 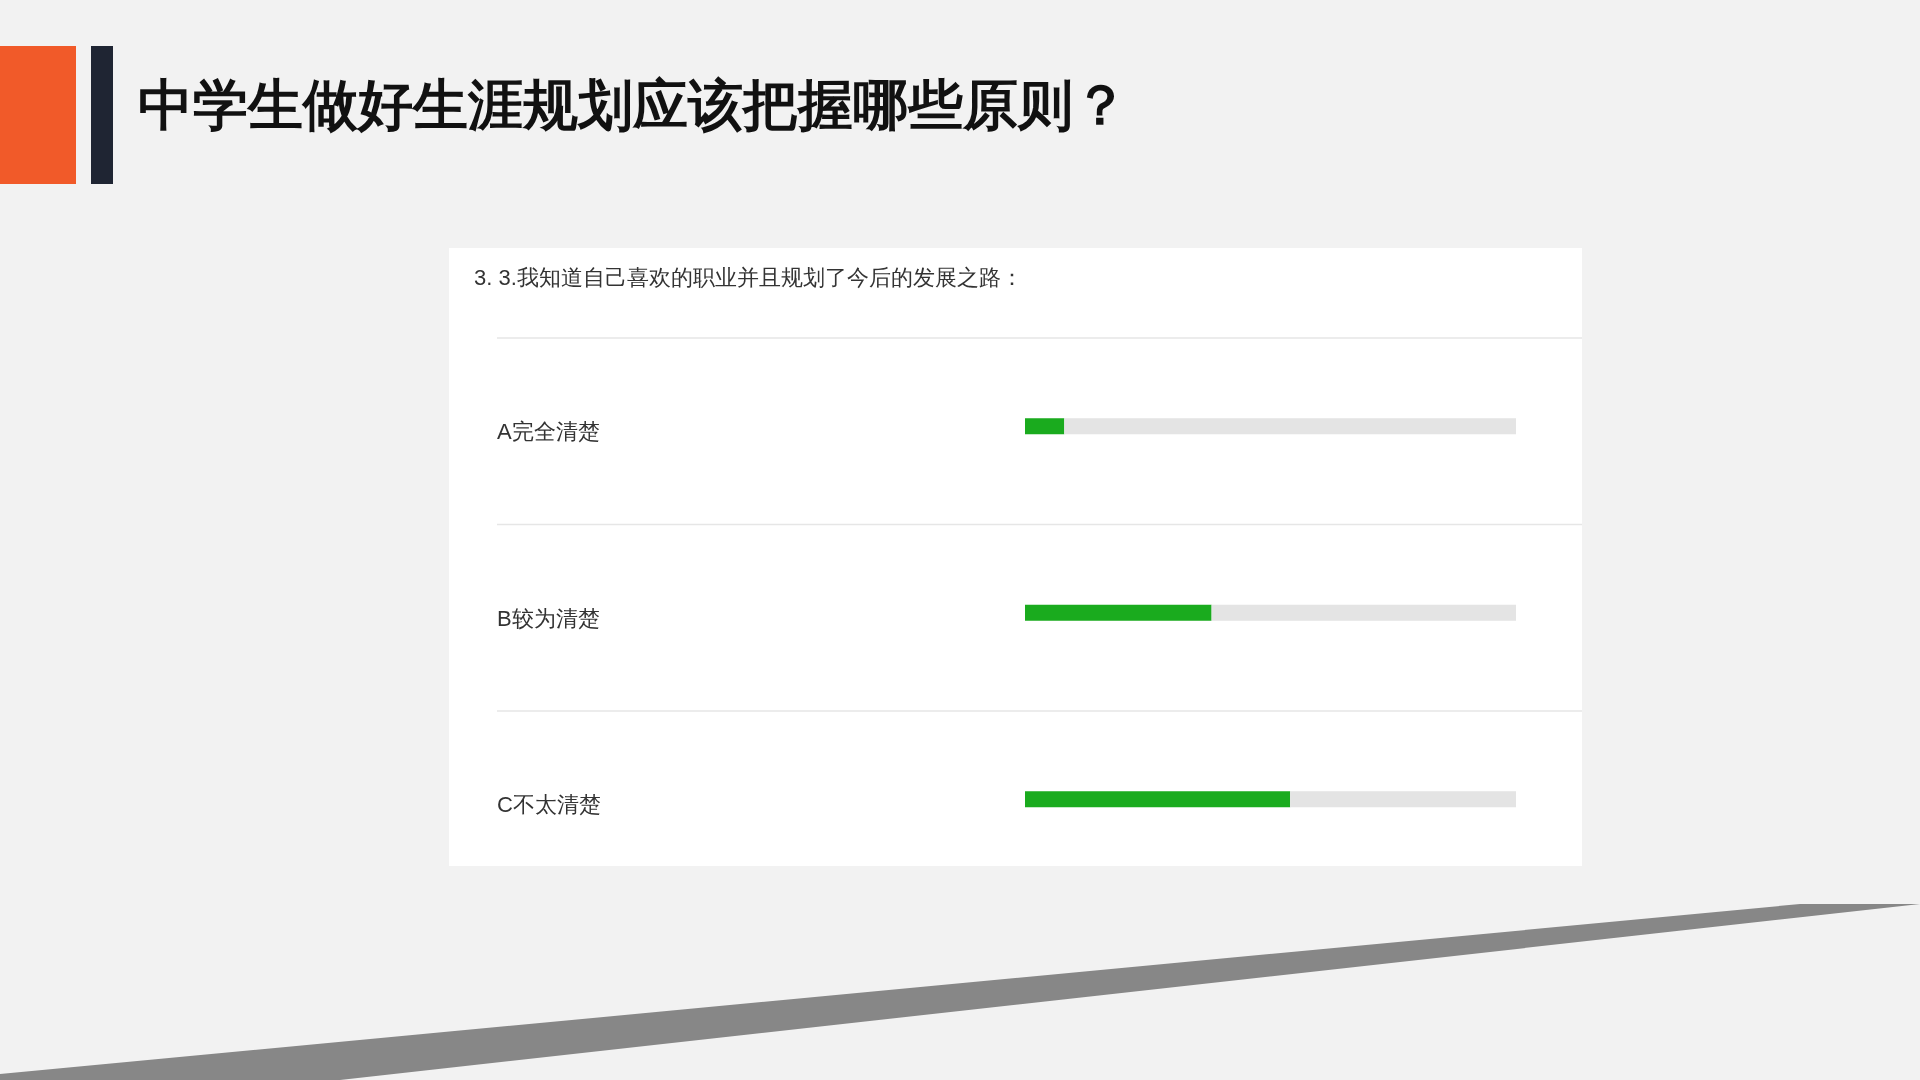 What do you see at coordinates (548, 432) in the screenshot?
I see `y-tick-label: A完全清楚` at bounding box center [548, 432].